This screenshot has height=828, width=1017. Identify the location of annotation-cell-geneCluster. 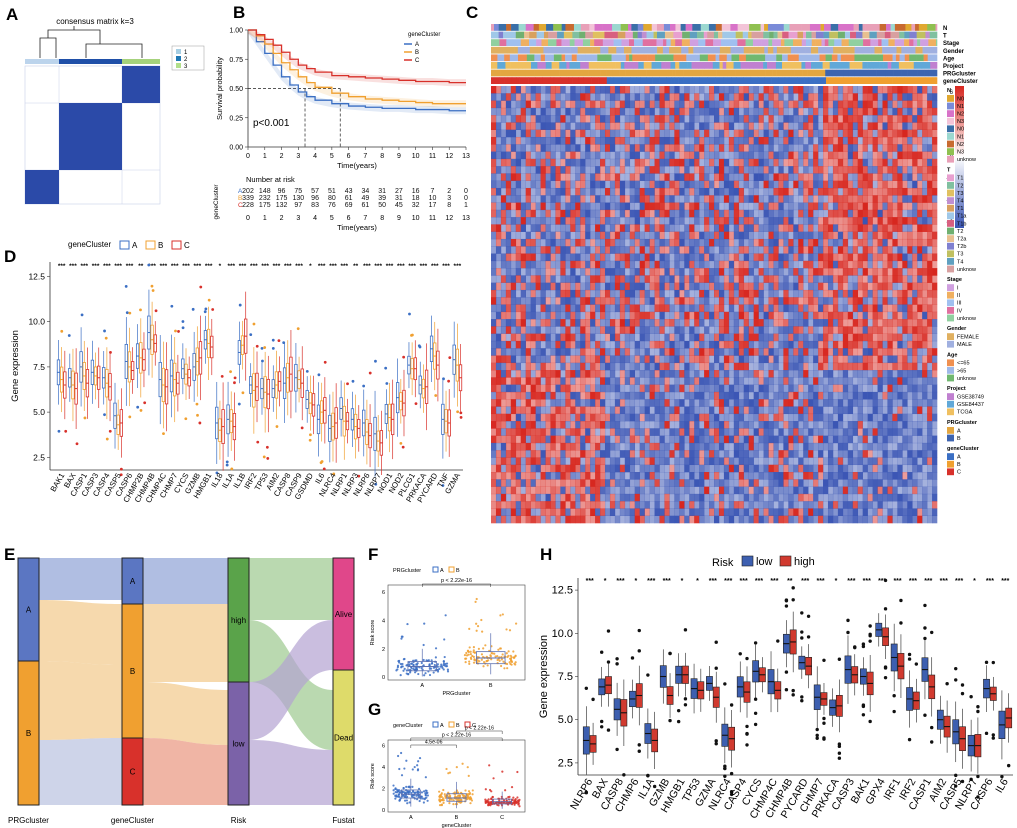
(854, 80).